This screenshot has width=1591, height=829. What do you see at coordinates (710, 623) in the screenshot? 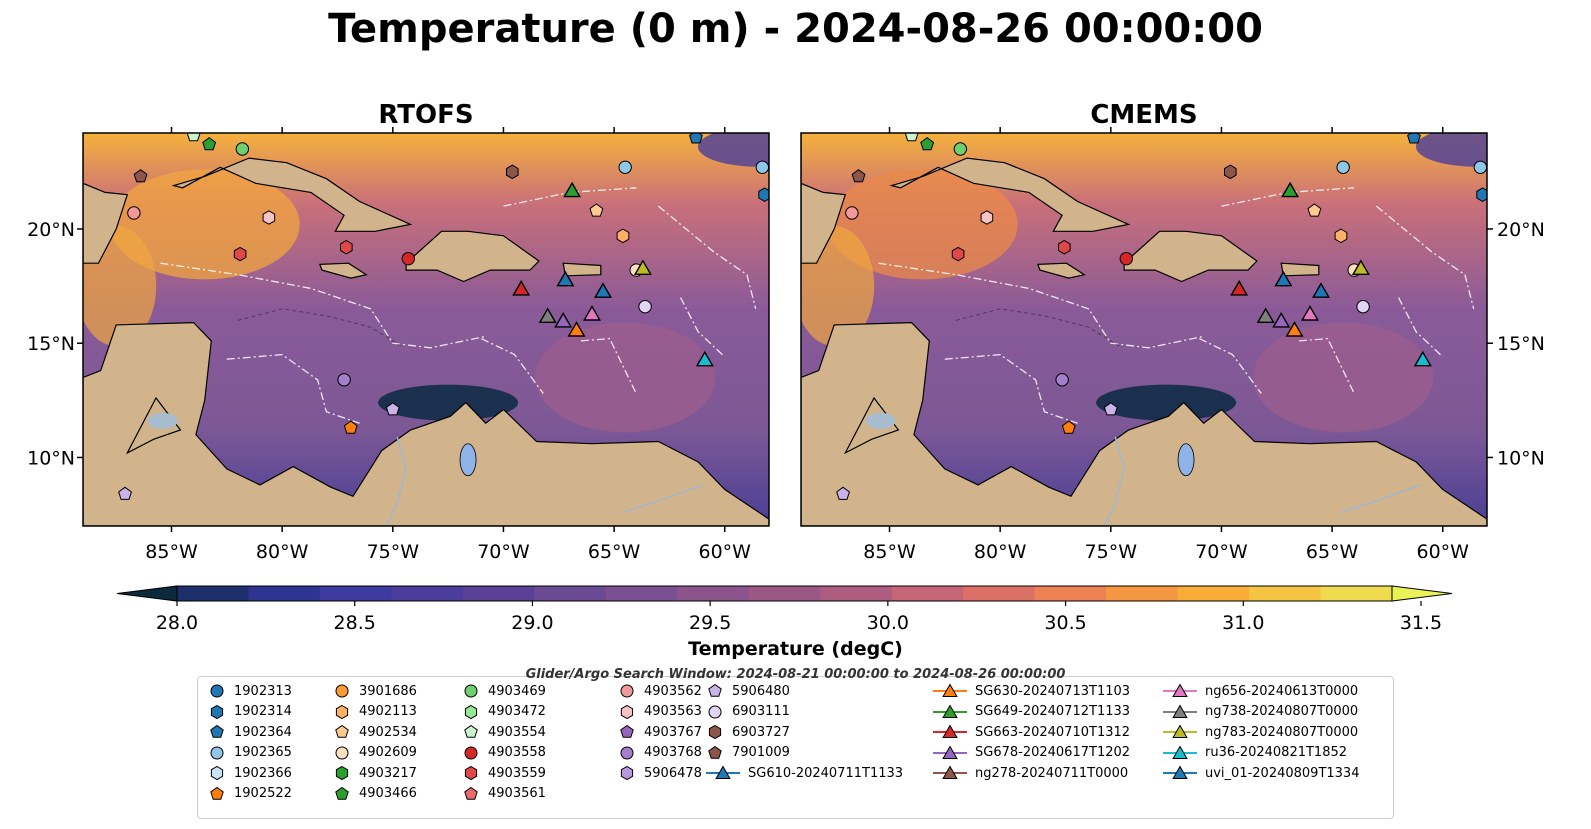
I see `colorbar-tick-label: 29.5` at bounding box center [710, 623].